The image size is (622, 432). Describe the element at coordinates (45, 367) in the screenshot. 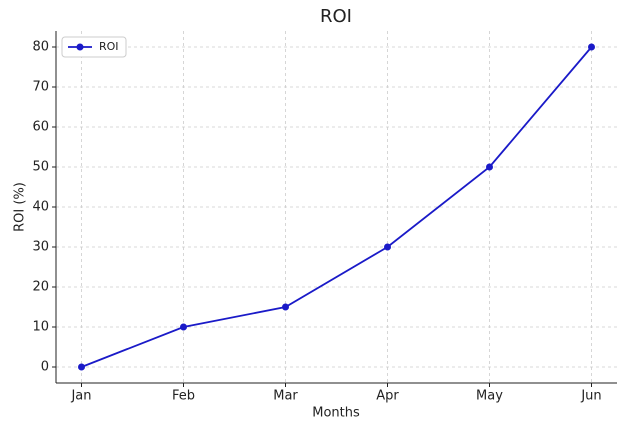

I see `y-tick-label: 0` at that location.